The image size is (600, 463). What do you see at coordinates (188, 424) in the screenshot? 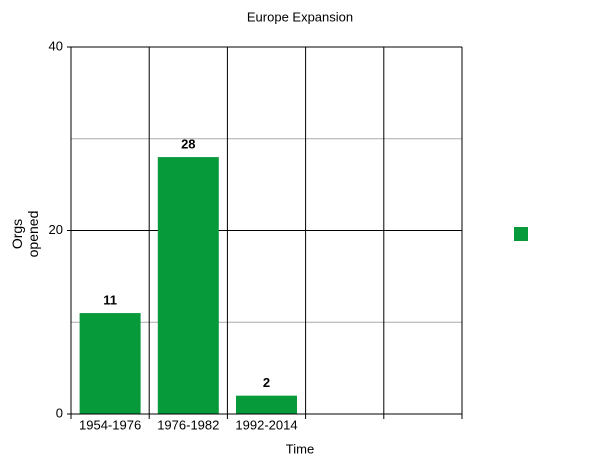
I see `x-tick-label: 1976-1982` at bounding box center [188, 424].